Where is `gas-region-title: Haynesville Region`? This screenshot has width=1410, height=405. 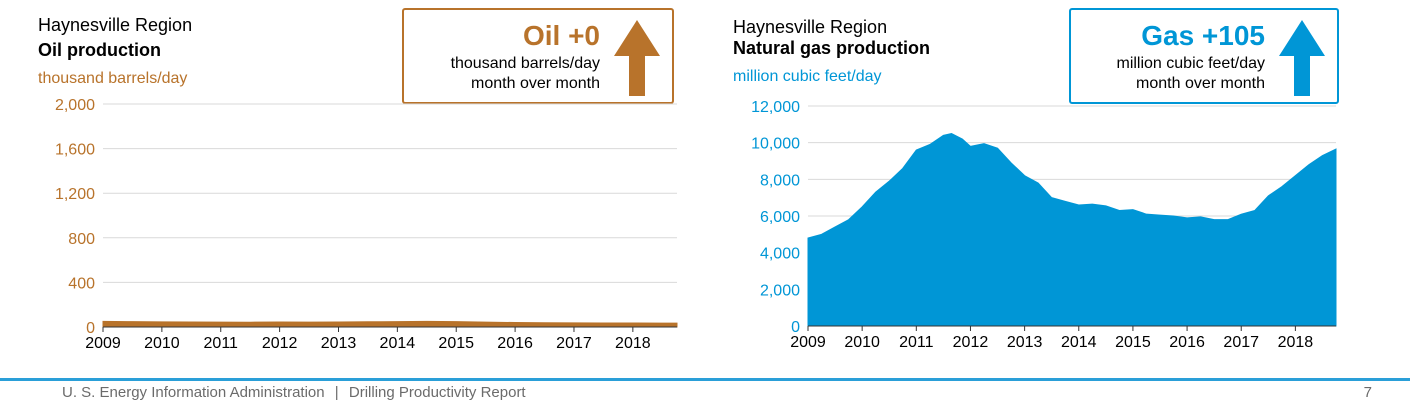
gas-region-title: Haynesville Region is located at coordinates (810, 27).